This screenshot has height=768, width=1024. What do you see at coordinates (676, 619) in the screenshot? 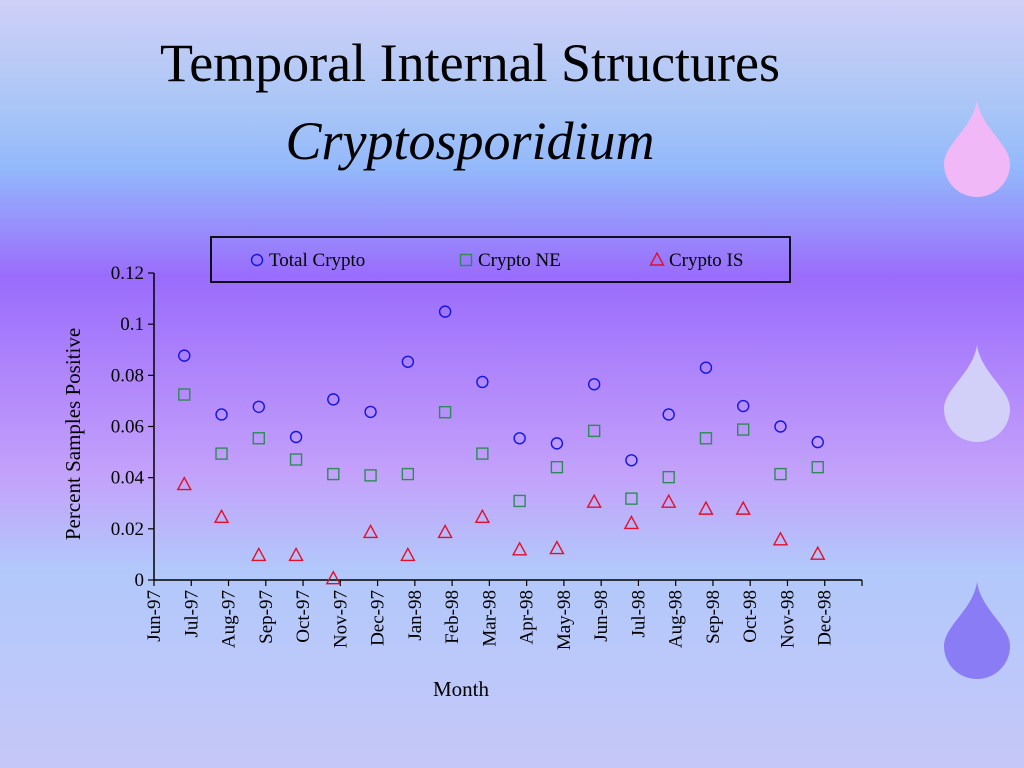
I see `x-tick-label: Aug-98` at bounding box center [676, 619].